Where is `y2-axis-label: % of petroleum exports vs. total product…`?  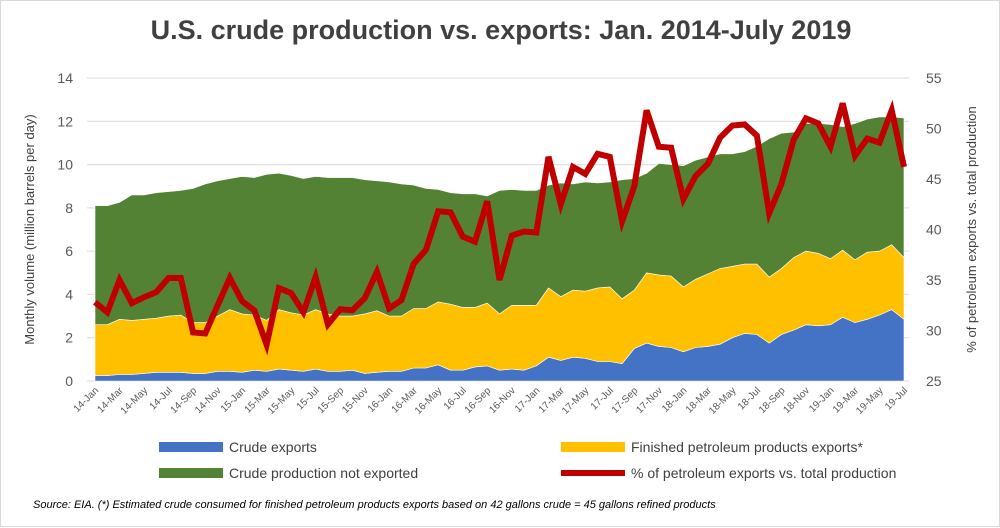
y2-axis-label: % of petroleum exports vs. total product… is located at coordinates (971, 229).